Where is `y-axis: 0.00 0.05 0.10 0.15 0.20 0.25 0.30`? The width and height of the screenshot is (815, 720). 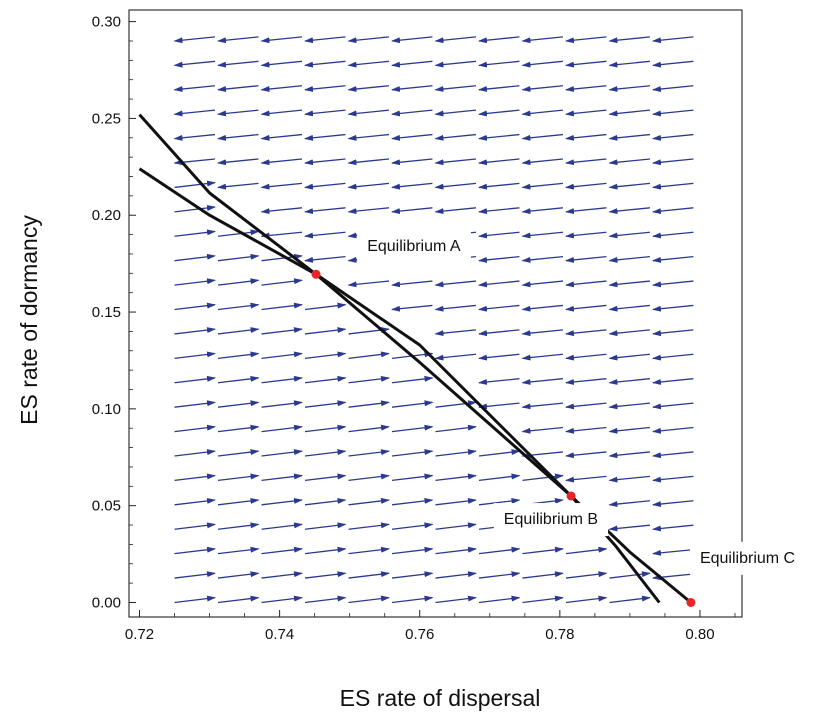
y-axis: 0.00 0.05 0.10 0.15 0.20 0.25 0.30 is located at coordinates (114, 312).